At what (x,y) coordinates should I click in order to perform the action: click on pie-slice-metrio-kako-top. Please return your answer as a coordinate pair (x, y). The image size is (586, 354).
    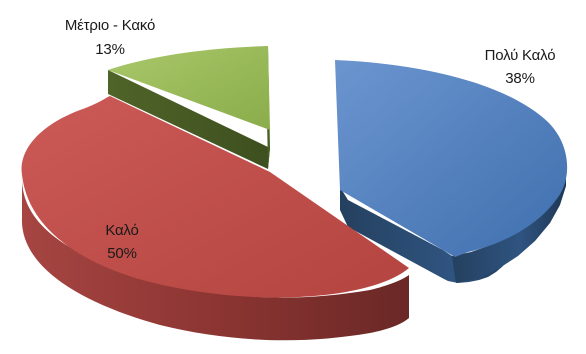
    Looking at the image, I should click on (189, 88).